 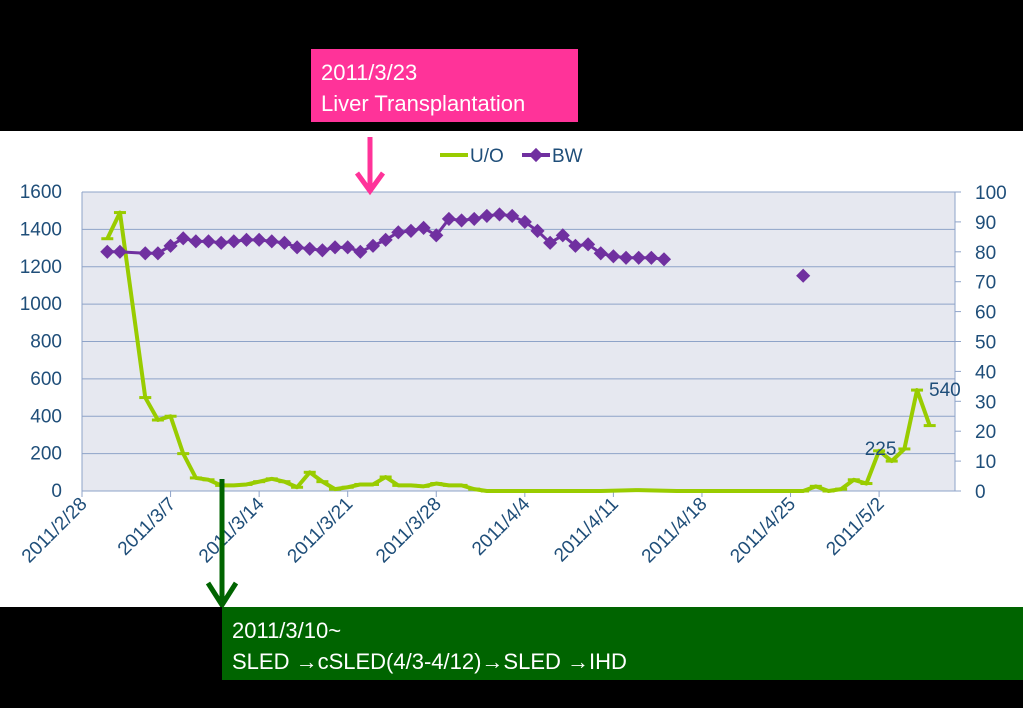 What do you see at coordinates (55, 531) in the screenshot?
I see `x-tick-label: 2011/2/28` at bounding box center [55, 531].